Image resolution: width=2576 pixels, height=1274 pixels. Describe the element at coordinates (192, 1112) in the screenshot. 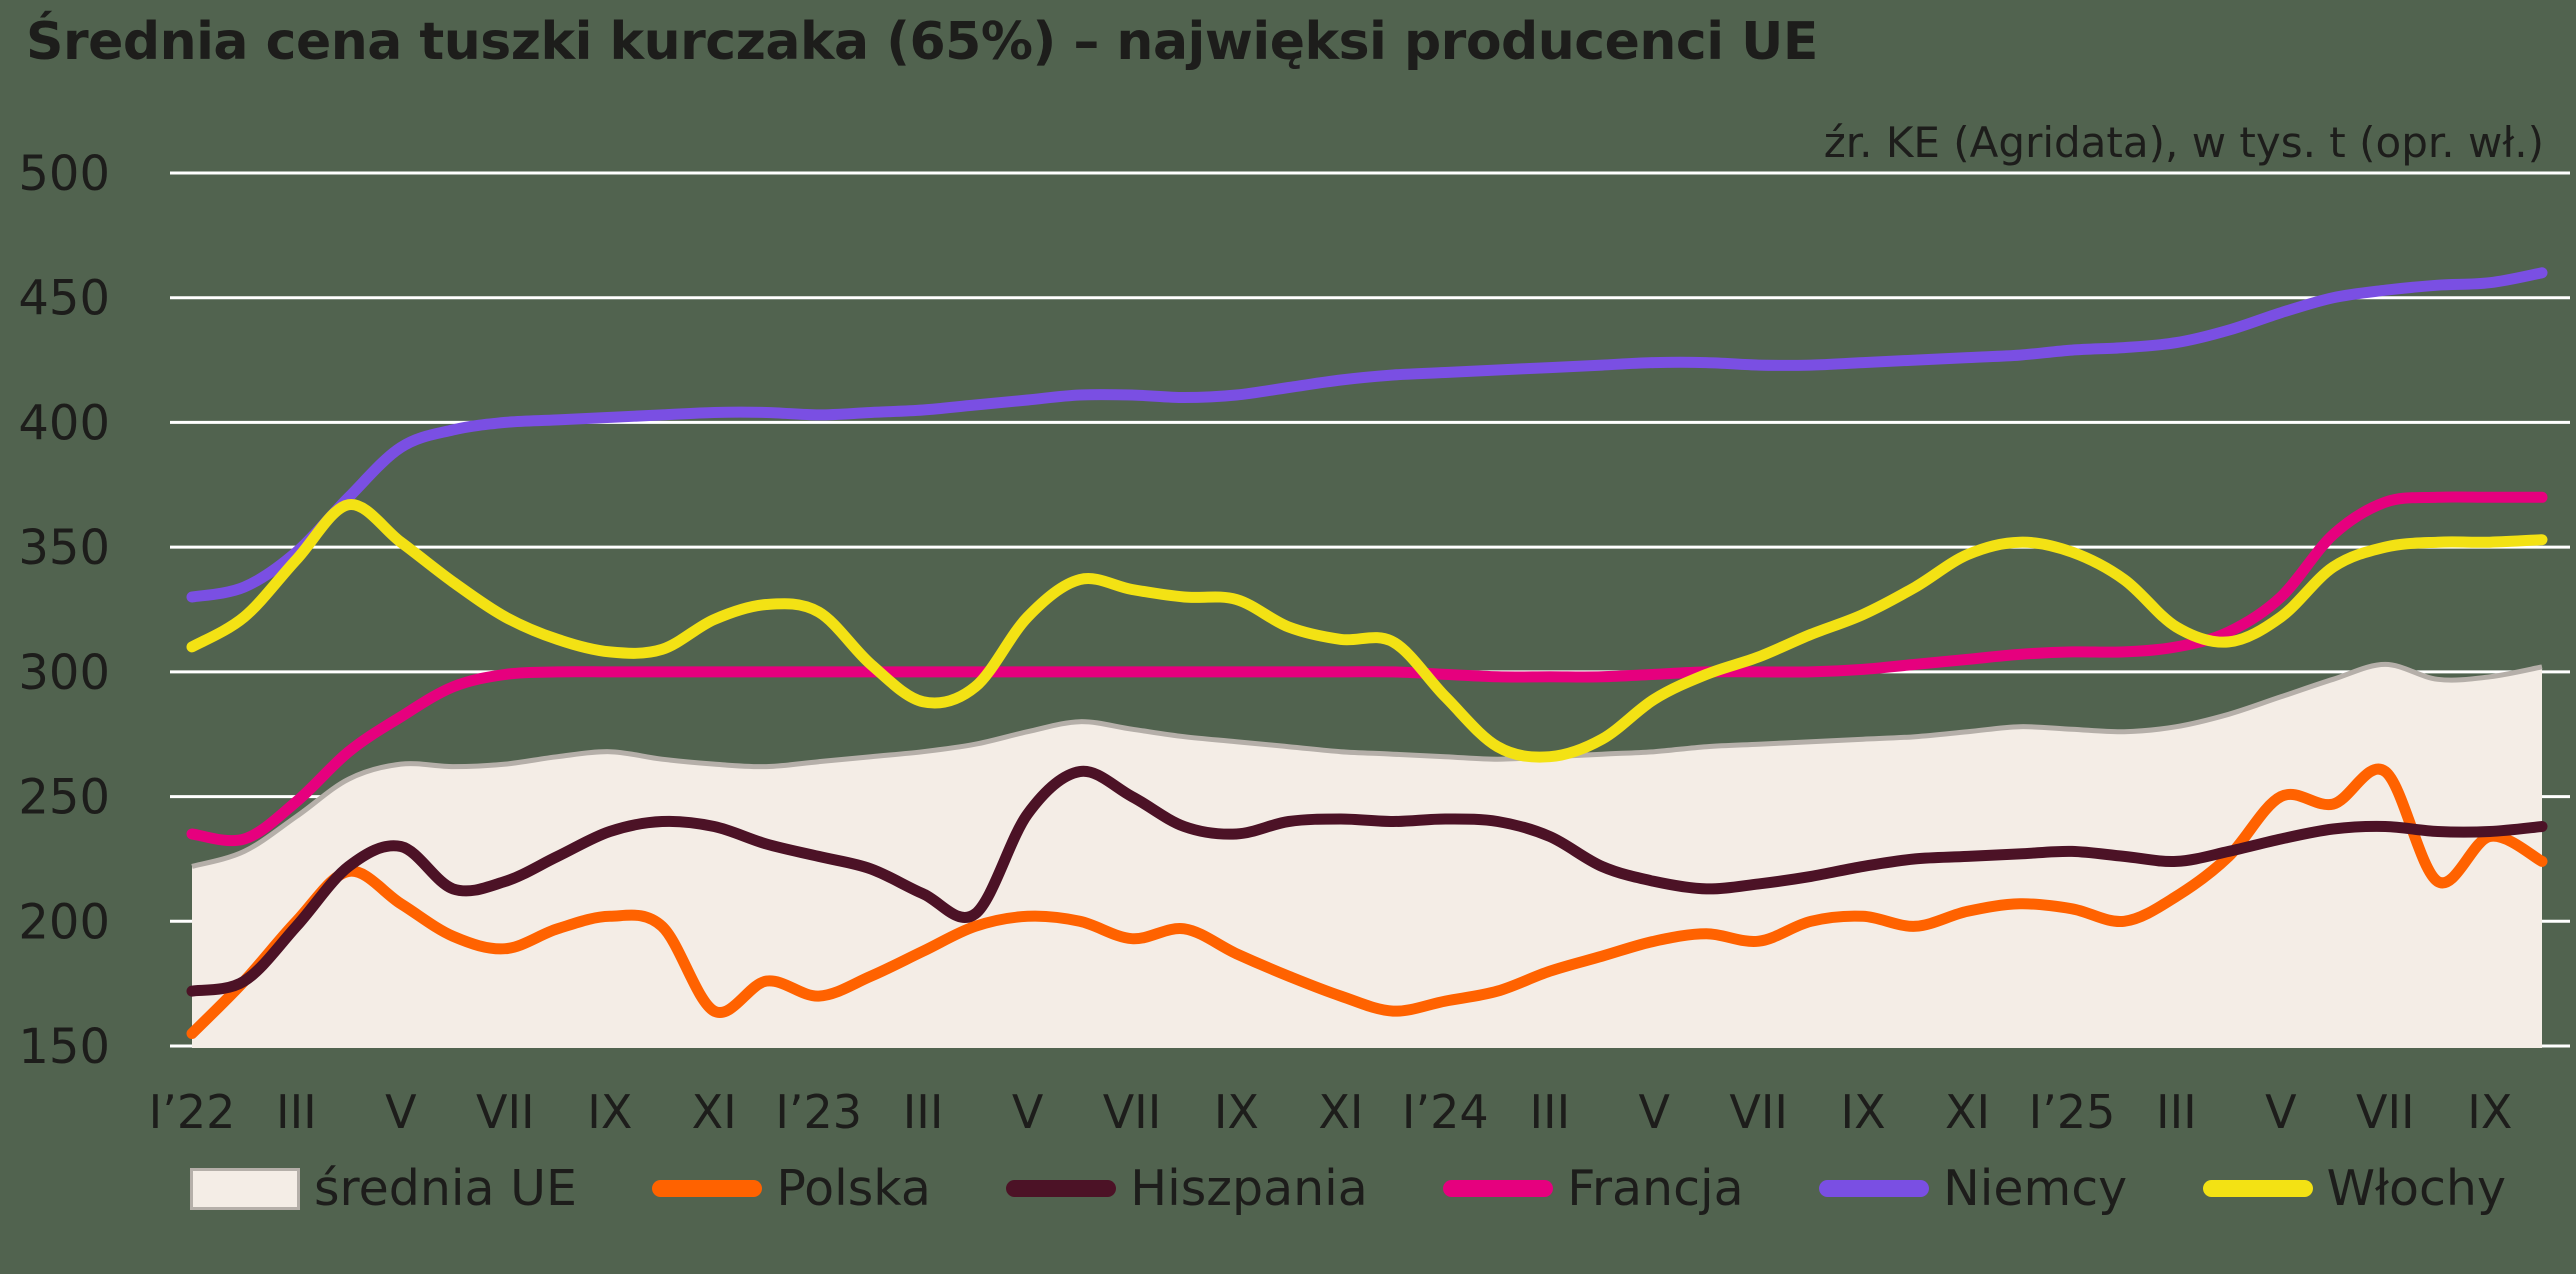

I see `x-tick-label: I’22` at that location.